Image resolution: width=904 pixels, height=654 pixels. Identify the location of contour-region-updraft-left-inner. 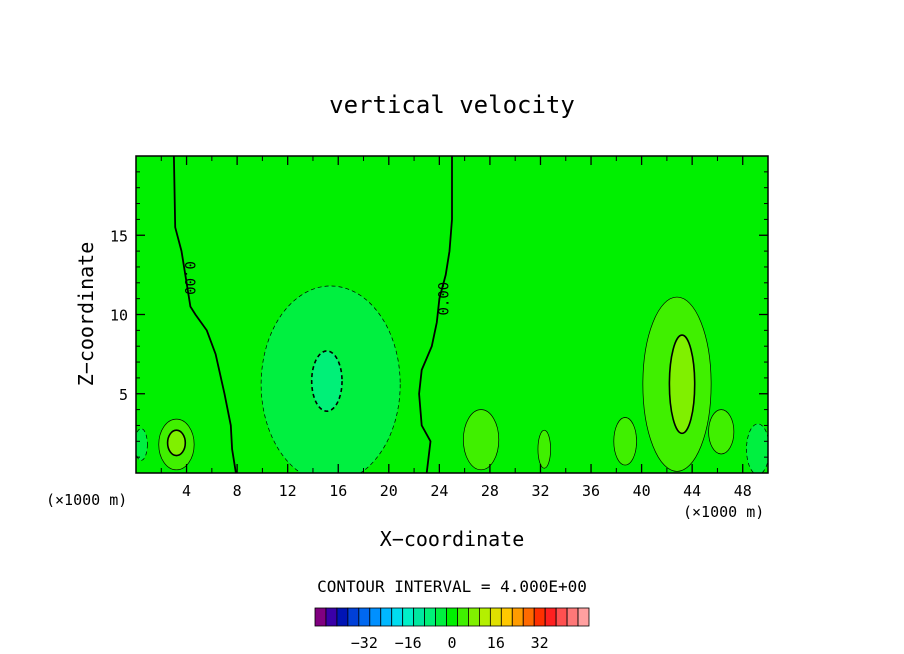
(176, 443).